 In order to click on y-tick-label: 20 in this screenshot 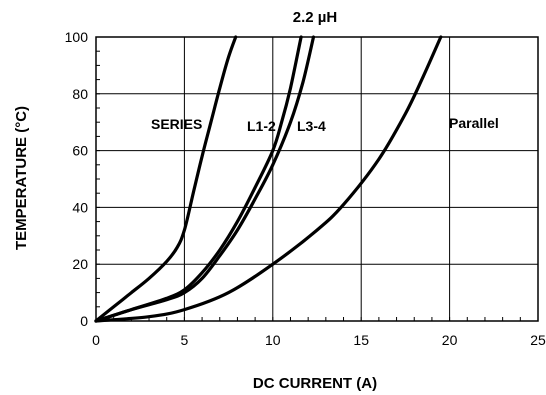, I will do `click(80, 264)`.